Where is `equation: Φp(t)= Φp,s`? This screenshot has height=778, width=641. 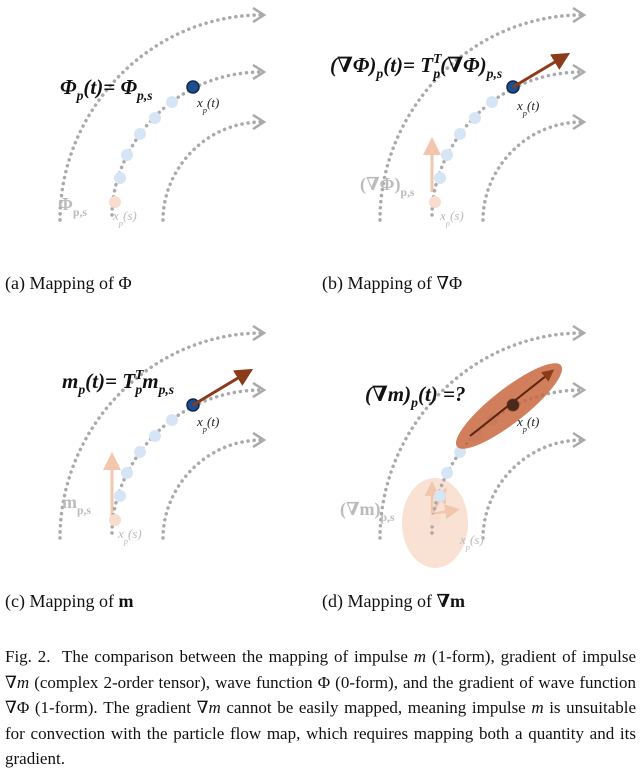
equation: Φp(t)= Φp,s is located at coordinates (106, 89).